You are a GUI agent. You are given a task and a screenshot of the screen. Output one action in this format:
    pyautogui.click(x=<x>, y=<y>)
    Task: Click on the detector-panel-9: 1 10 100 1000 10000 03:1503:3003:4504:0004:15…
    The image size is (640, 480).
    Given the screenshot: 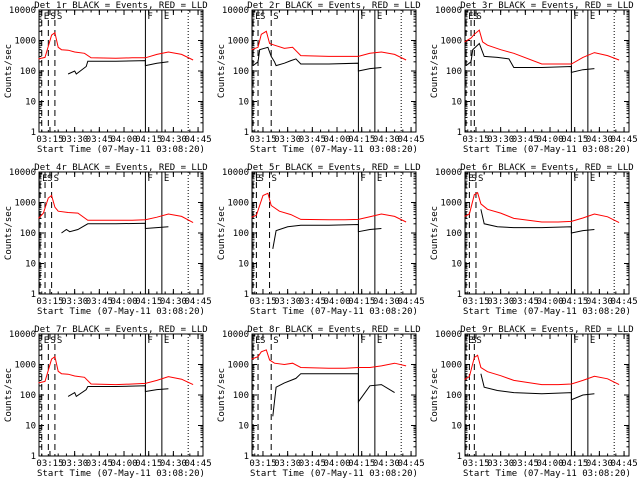 What is the action you would take?
    pyautogui.click(x=534, y=402)
    